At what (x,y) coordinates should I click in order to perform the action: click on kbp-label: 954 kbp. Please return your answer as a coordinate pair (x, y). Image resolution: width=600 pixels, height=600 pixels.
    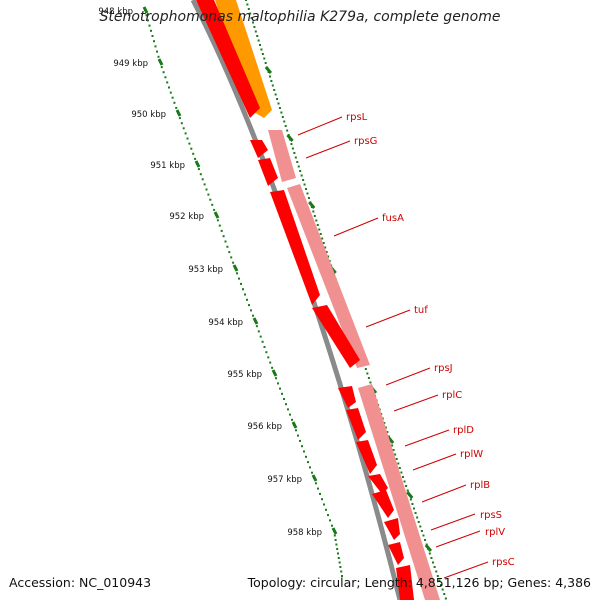
    Looking at the image, I should click on (225, 323).